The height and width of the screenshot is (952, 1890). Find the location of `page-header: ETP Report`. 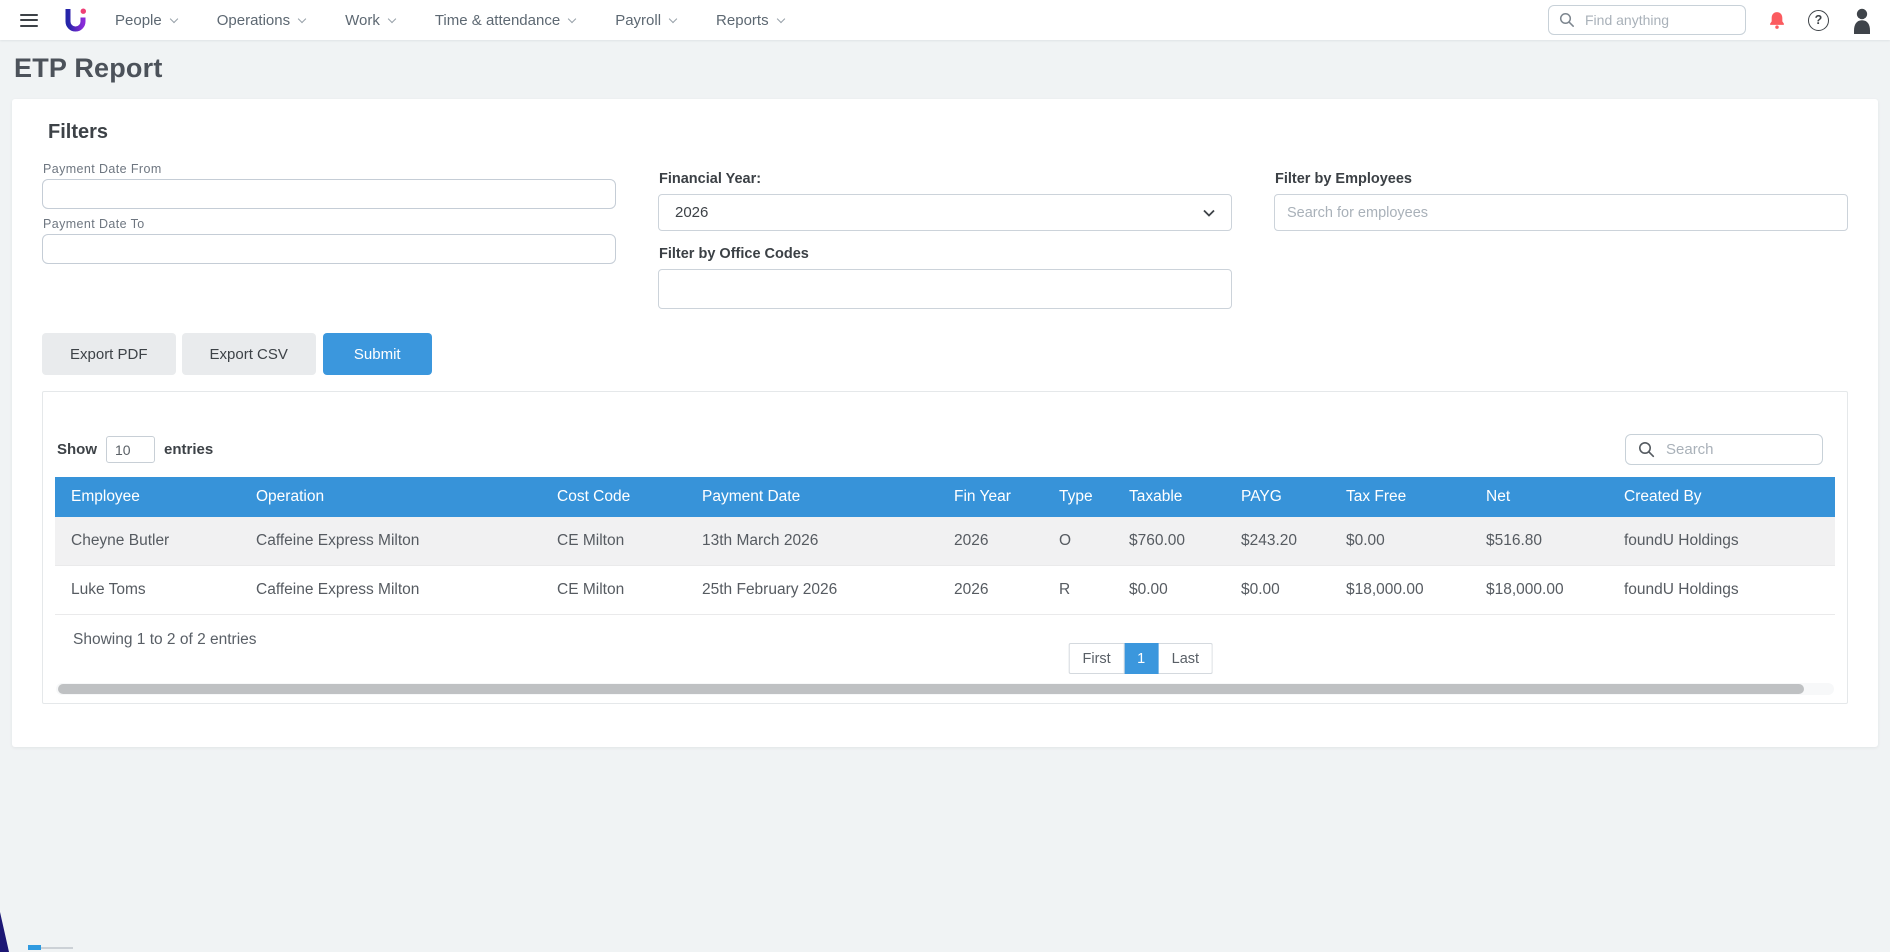

page-header: ETP Report is located at coordinates (945, 69).